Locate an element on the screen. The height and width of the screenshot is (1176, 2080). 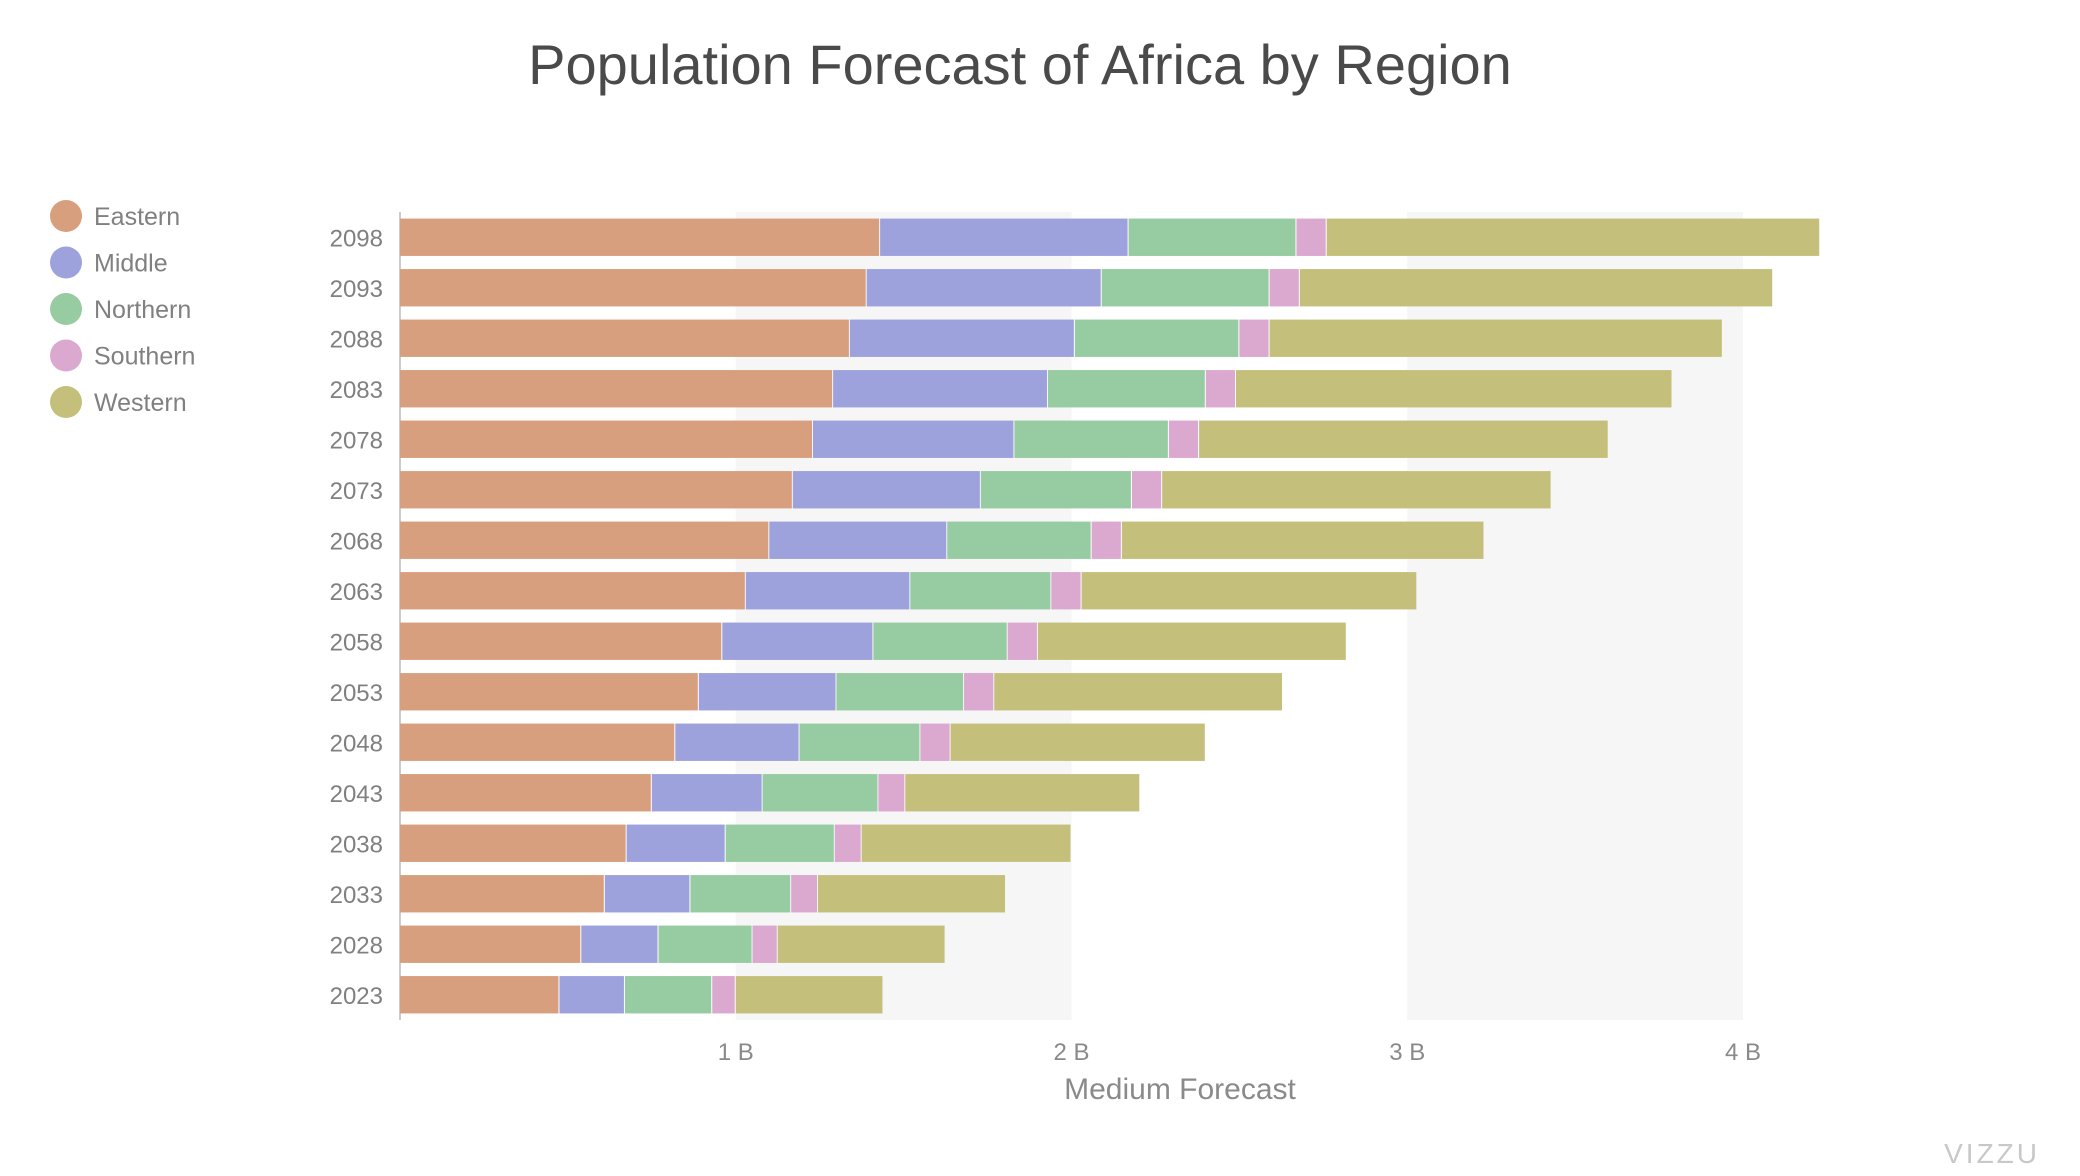
legend-marker-northern is located at coordinates (66, 309).